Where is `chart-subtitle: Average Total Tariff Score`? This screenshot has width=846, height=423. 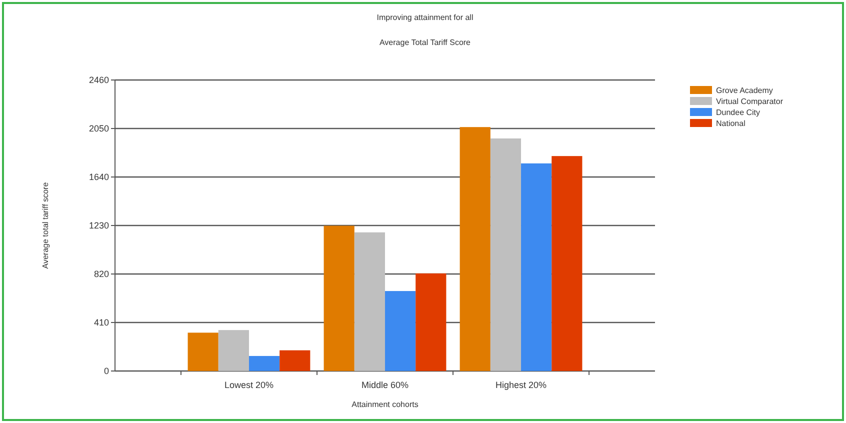
chart-subtitle: Average Total Tariff Score is located at coordinates (425, 42).